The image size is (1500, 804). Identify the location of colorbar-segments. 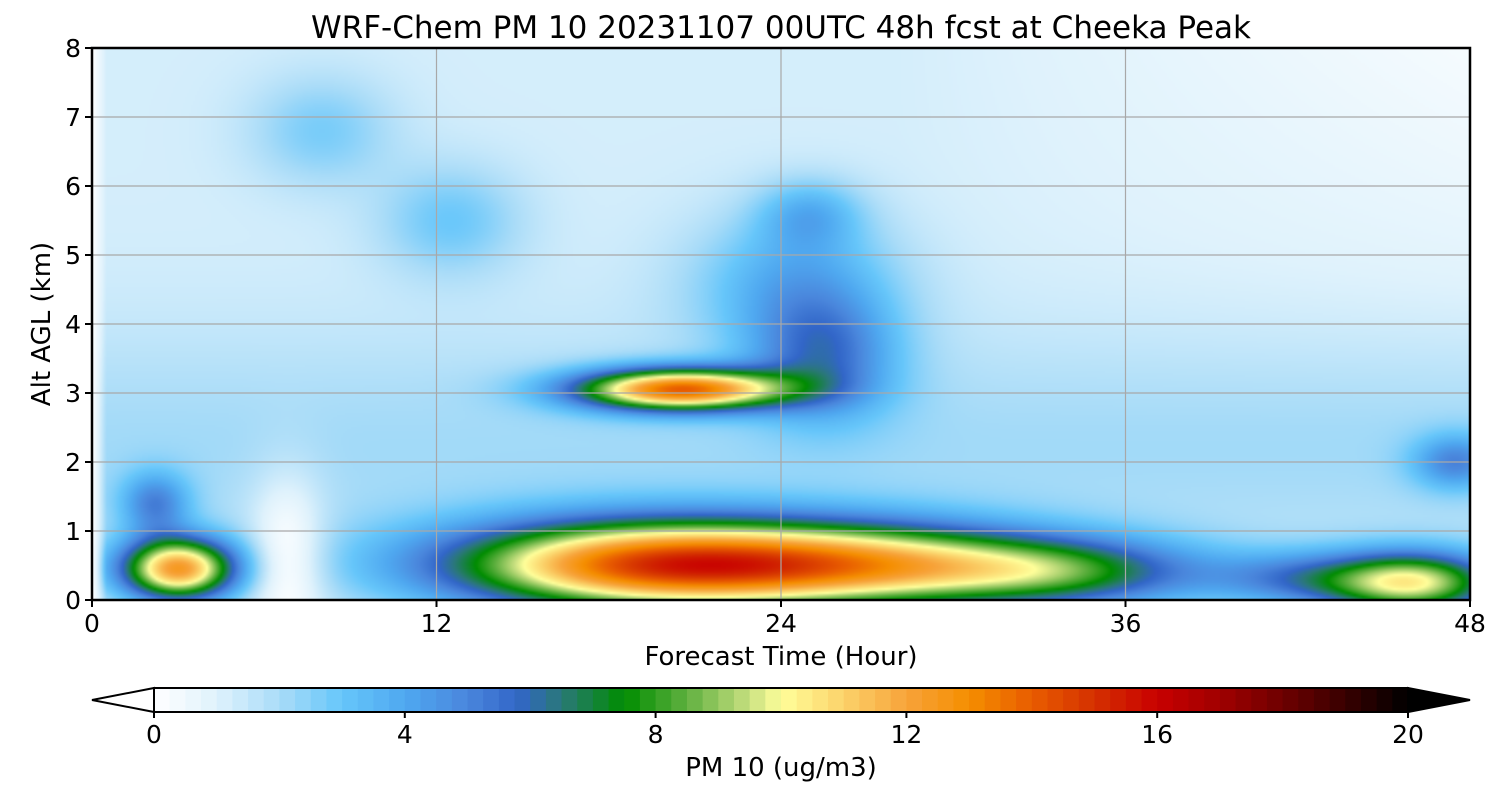
(781, 700).